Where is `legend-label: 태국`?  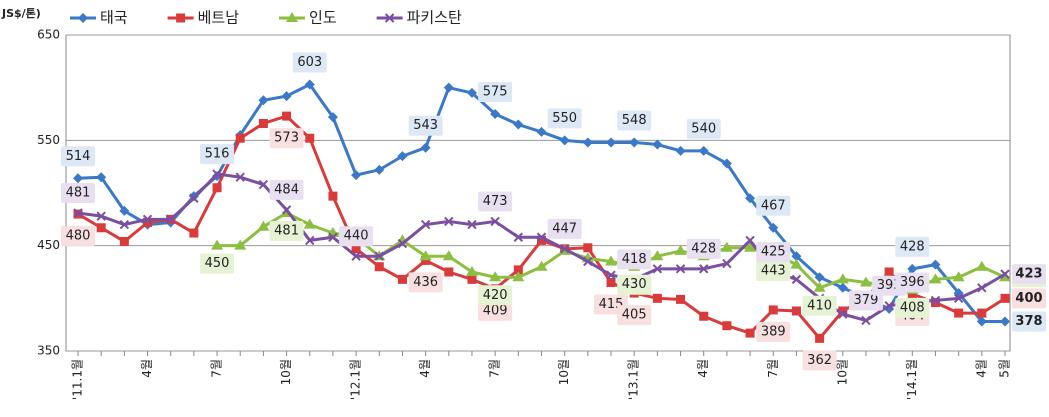
legend-label: 태국 is located at coordinates (114, 18).